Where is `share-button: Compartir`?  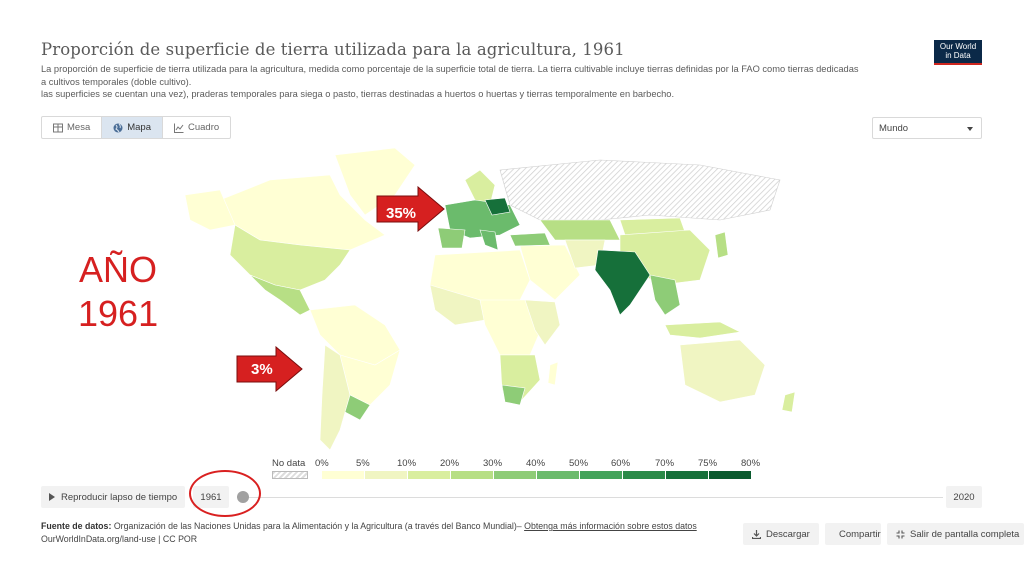 share-button: Compartir is located at coordinates (853, 534).